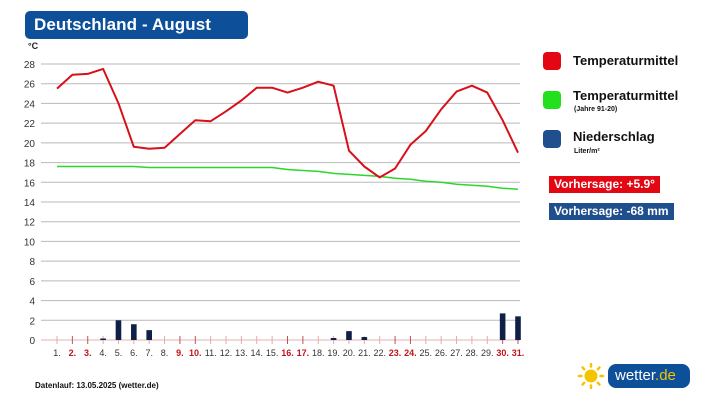 The width and height of the screenshot is (717, 403). What do you see at coordinates (604, 184) in the screenshot?
I see `forecast-temperature-badge: Vorhersage: +5.9°` at bounding box center [604, 184].